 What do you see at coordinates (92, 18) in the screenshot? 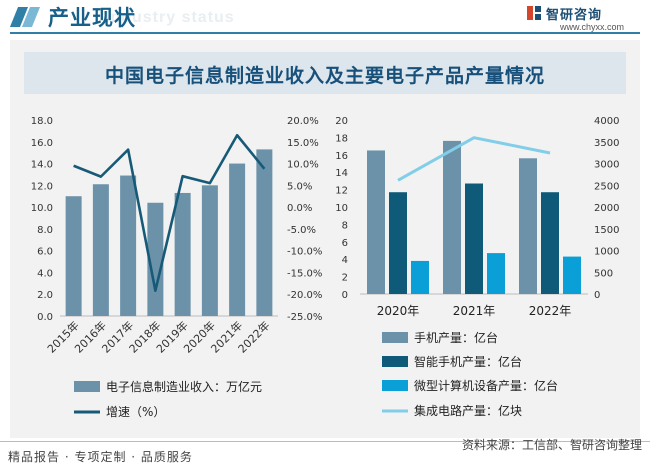
I see `page-title: 产业现状` at bounding box center [92, 18].